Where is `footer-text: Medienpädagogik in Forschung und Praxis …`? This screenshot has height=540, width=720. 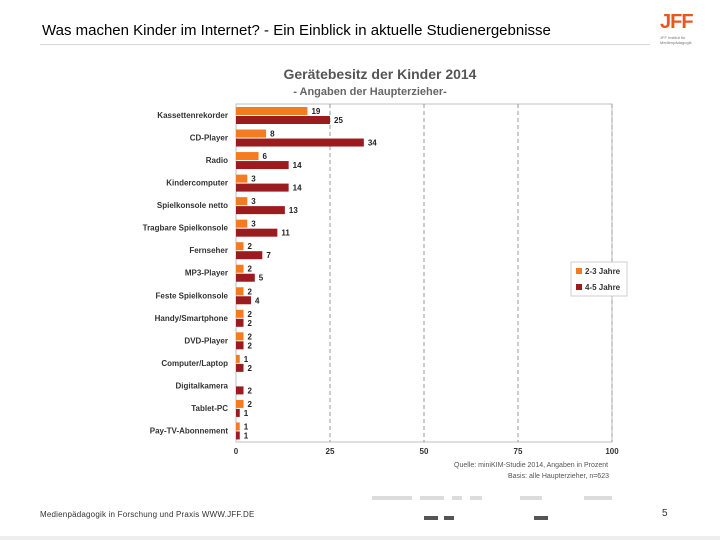 footer-text: Medienpädagogik in Forschung und Praxis … is located at coordinates (147, 514).